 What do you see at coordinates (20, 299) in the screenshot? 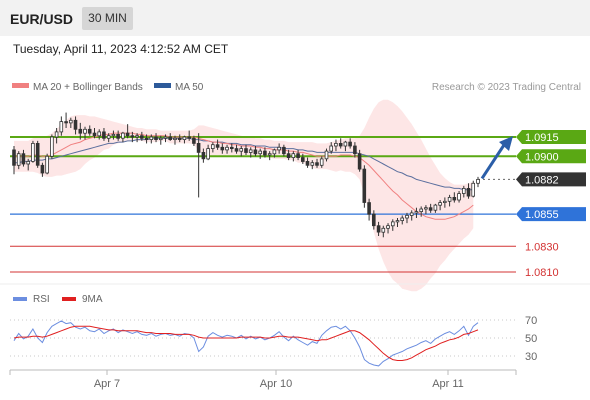
I see `rsi-legend-swatch` at bounding box center [20, 299].